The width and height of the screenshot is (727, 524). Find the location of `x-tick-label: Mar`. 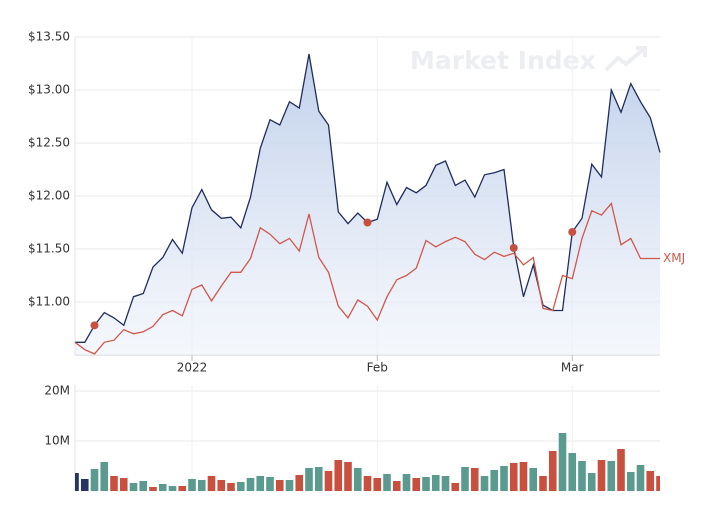

x-tick-label: Mar is located at coordinates (572, 368).